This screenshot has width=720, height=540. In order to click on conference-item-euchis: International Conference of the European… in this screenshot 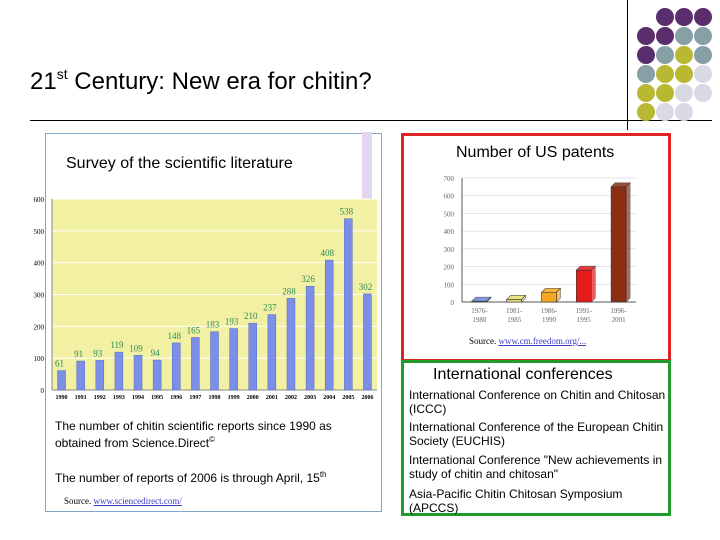, I will do `click(536, 434)`.